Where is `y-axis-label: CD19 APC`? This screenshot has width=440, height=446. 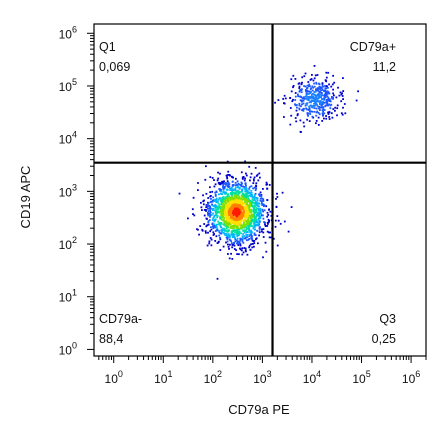
y-axis-label: CD19 APC is located at coordinates (25, 197).